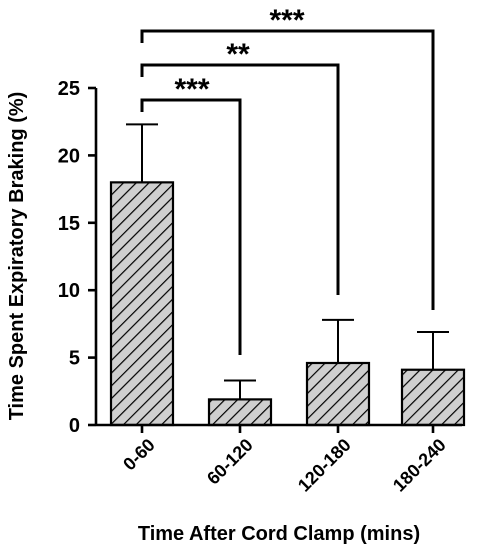  What do you see at coordinates (324, 465) in the screenshot?
I see `x-tick-label: 120-180` at bounding box center [324, 465].